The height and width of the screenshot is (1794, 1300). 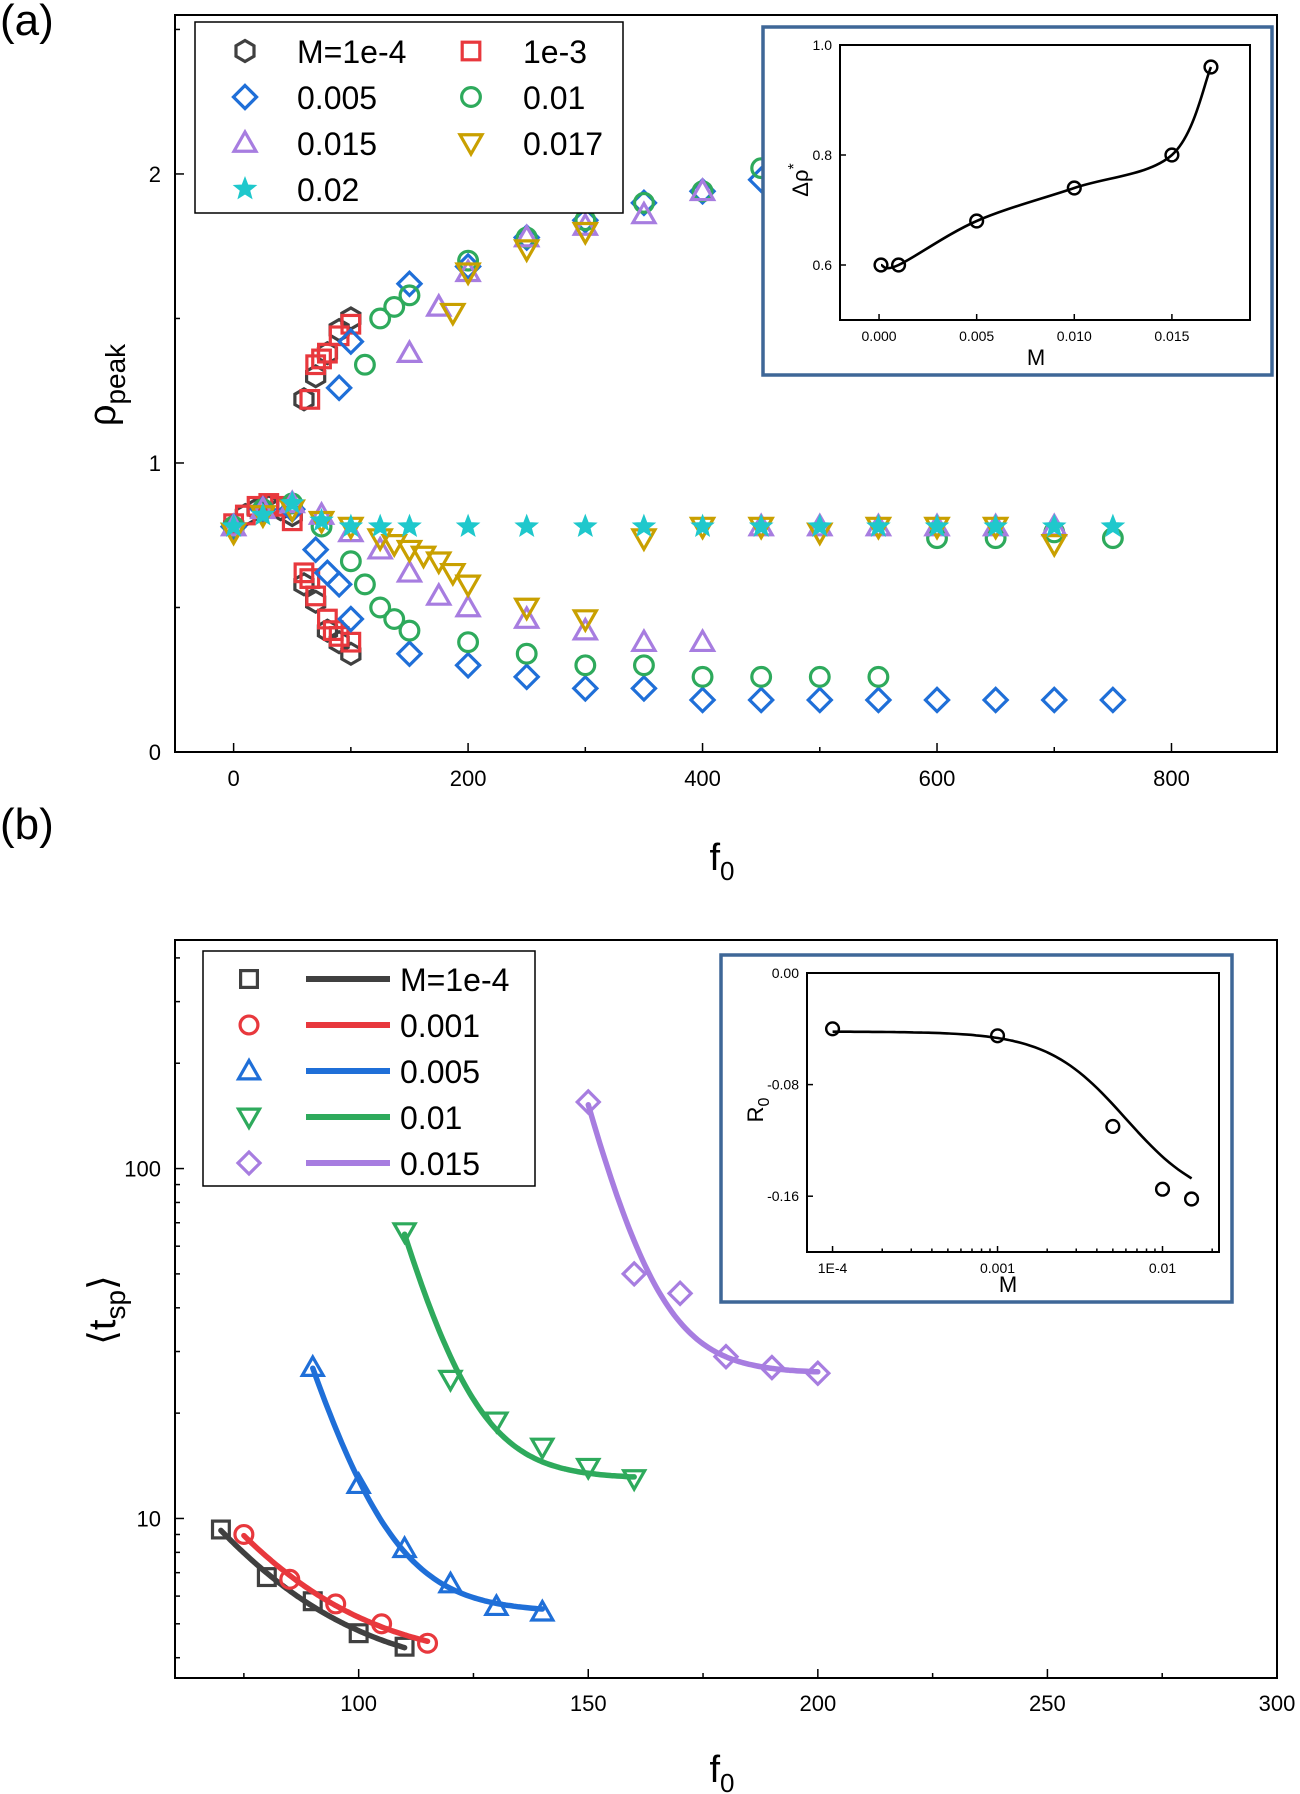 I want to click on legend-label-b: M=1e-4, so click(x=454, y=980).